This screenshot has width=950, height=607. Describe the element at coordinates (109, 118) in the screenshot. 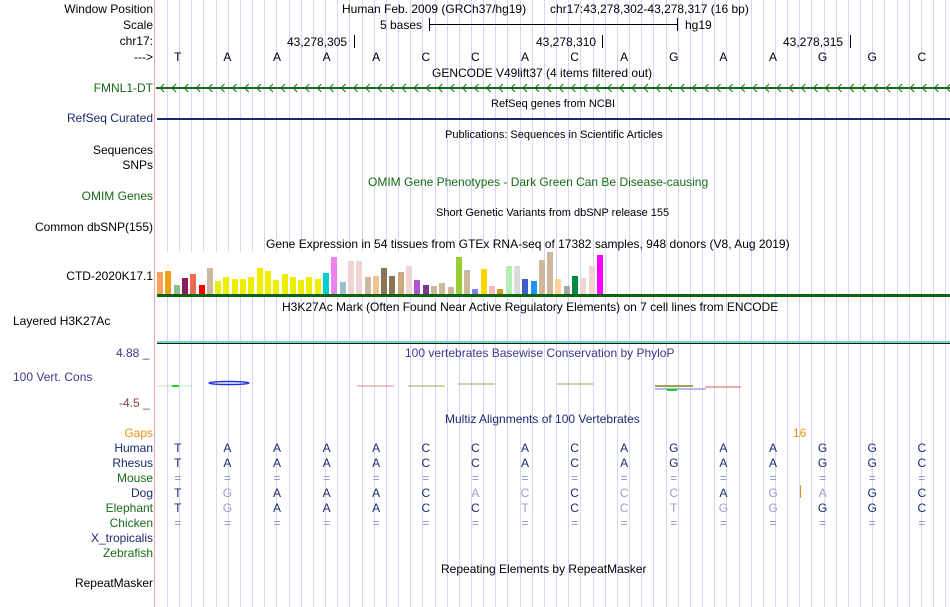

I see `refseq-track-label: RefSeq Curated` at that location.